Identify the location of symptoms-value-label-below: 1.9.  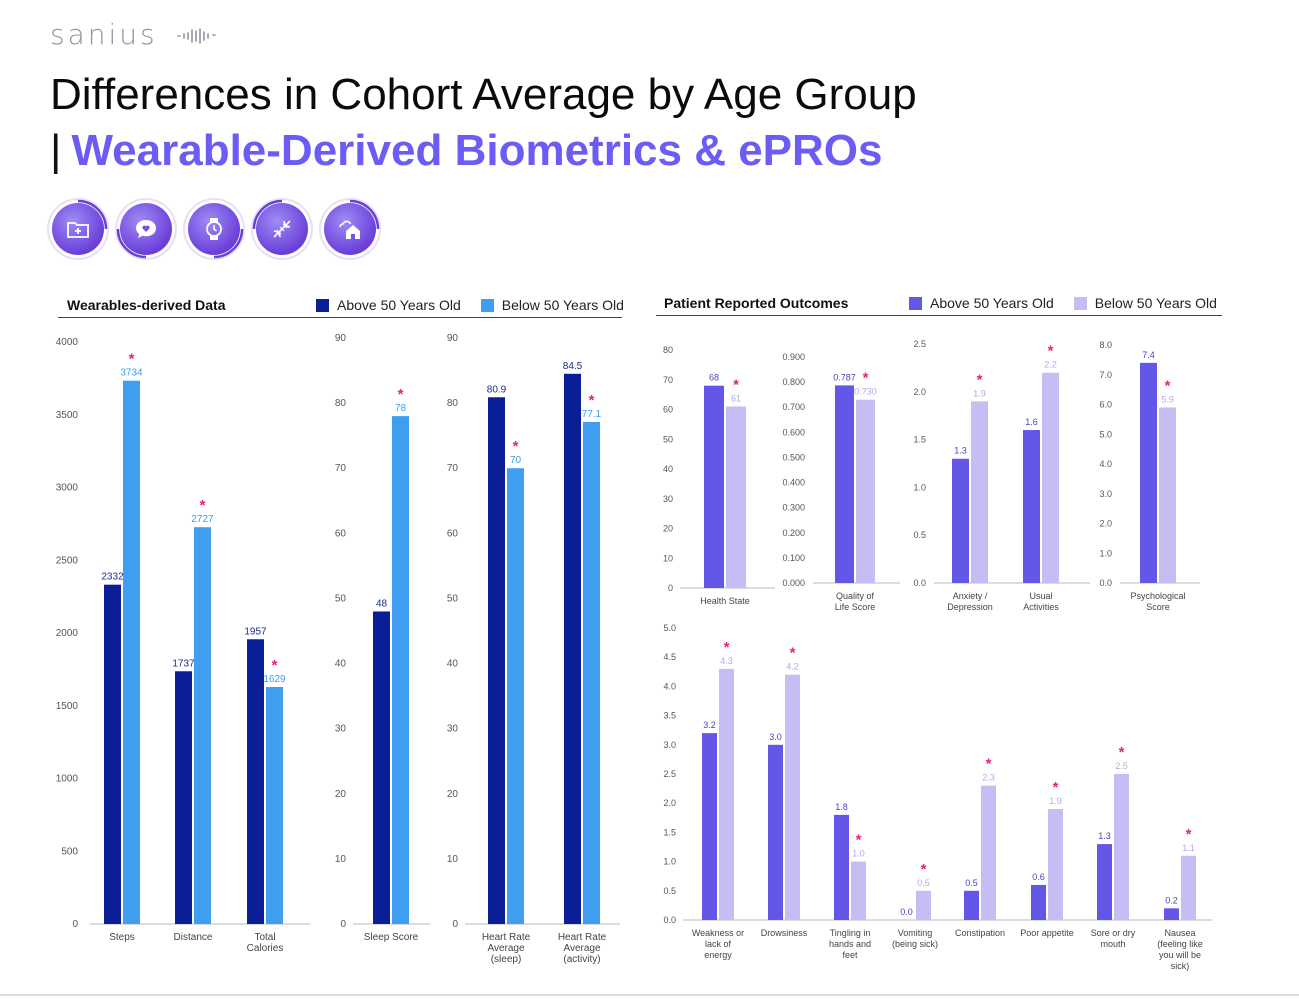
(1055, 801).